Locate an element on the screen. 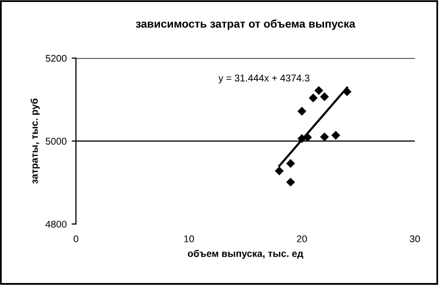 The width and height of the screenshot is (439, 285). x-tick-label: 10 is located at coordinates (189, 238).